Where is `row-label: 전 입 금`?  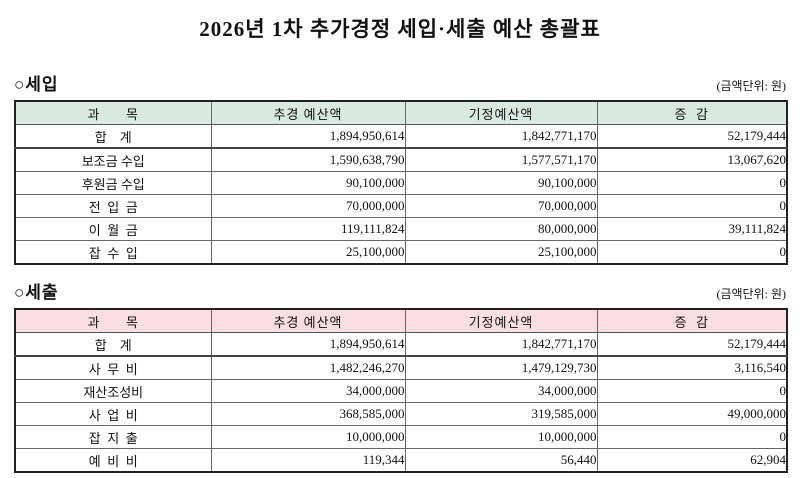 row-label: 전 입 금 is located at coordinates (113, 206).